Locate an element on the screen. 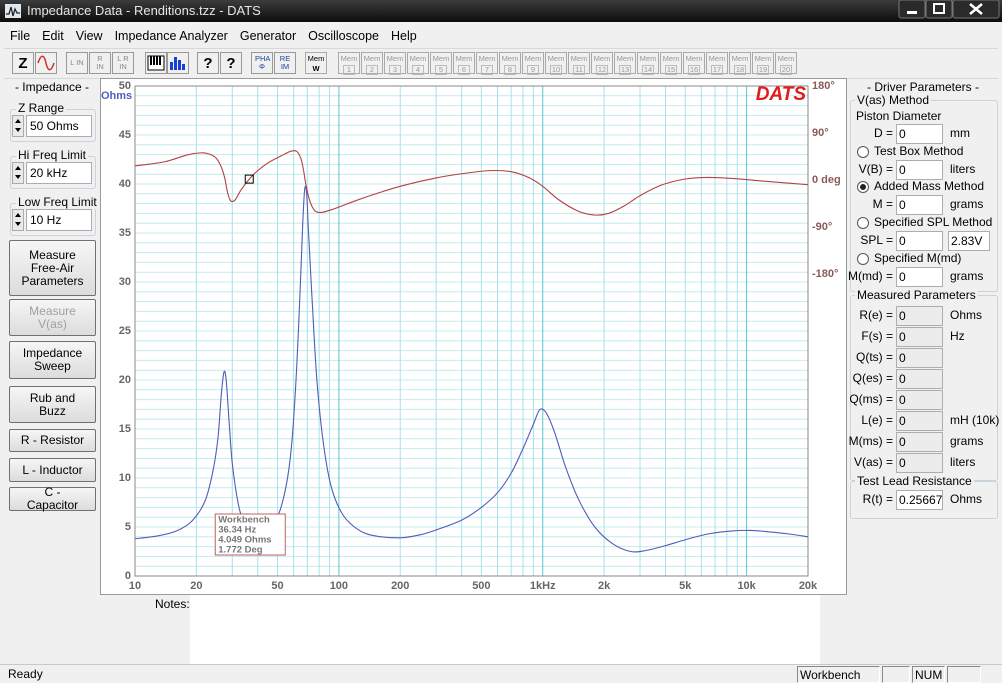  y2-tick-label: -90° is located at coordinates (822, 227).